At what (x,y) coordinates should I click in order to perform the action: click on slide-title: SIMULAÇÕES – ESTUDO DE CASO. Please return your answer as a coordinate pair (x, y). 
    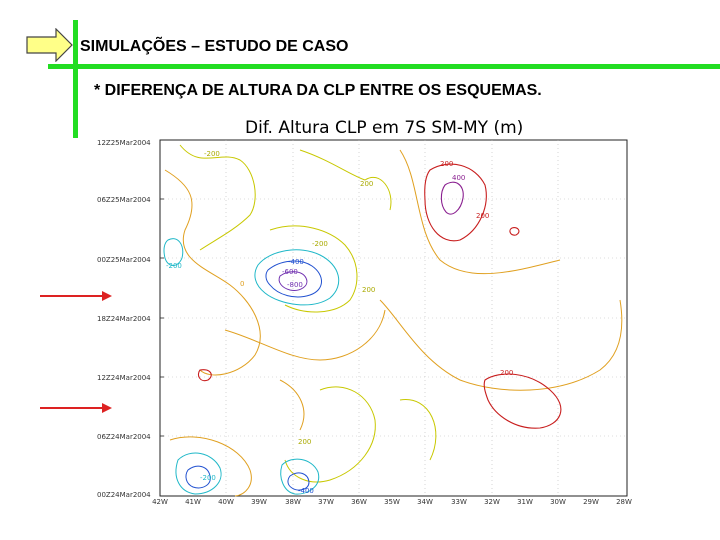
    Looking at the image, I should click on (214, 46).